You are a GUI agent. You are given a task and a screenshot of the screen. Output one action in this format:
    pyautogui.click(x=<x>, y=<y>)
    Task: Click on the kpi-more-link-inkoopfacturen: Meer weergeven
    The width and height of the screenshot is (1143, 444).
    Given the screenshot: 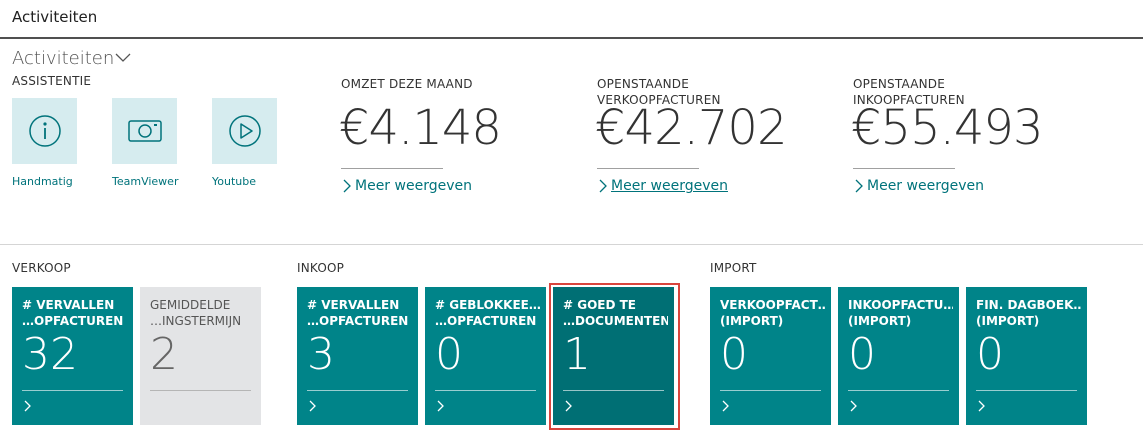 What is the action you would take?
    pyautogui.click(x=918, y=186)
    